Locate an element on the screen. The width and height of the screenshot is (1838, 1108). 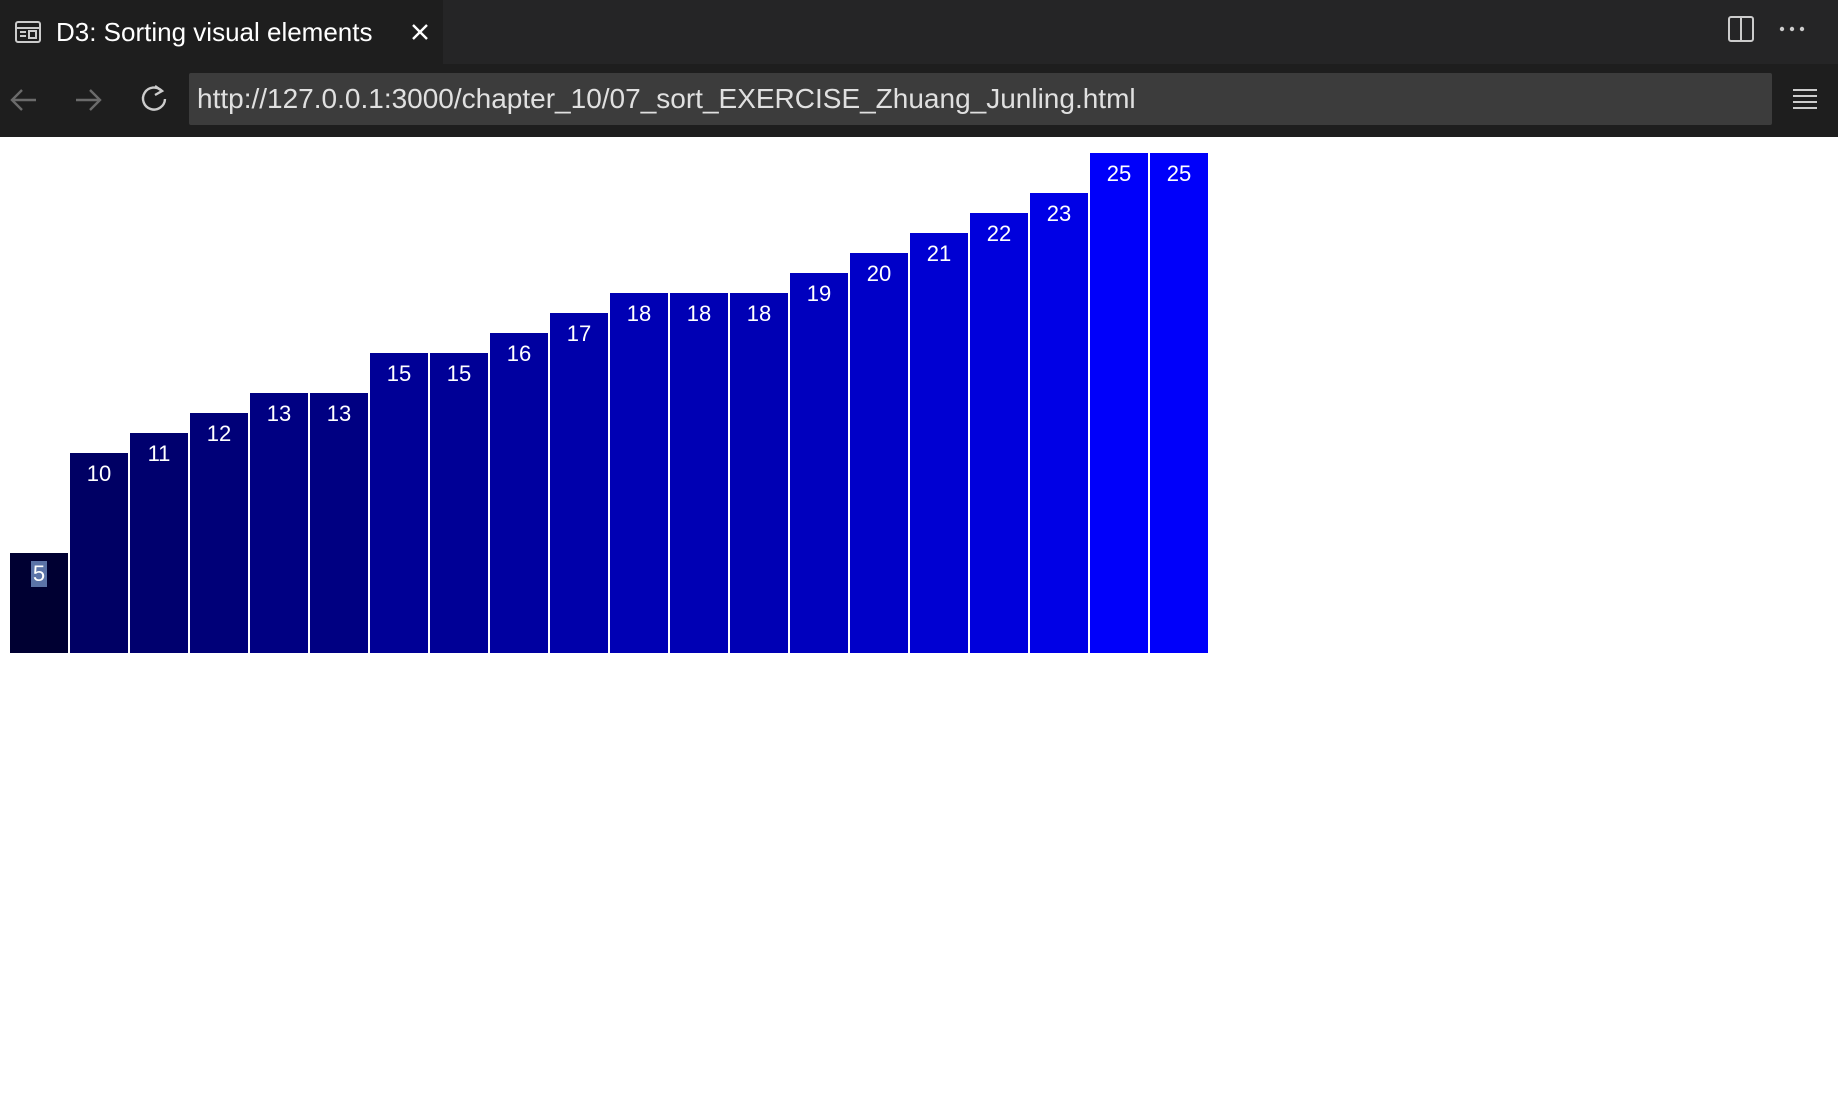
url-input is located at coordinates (980, 99).